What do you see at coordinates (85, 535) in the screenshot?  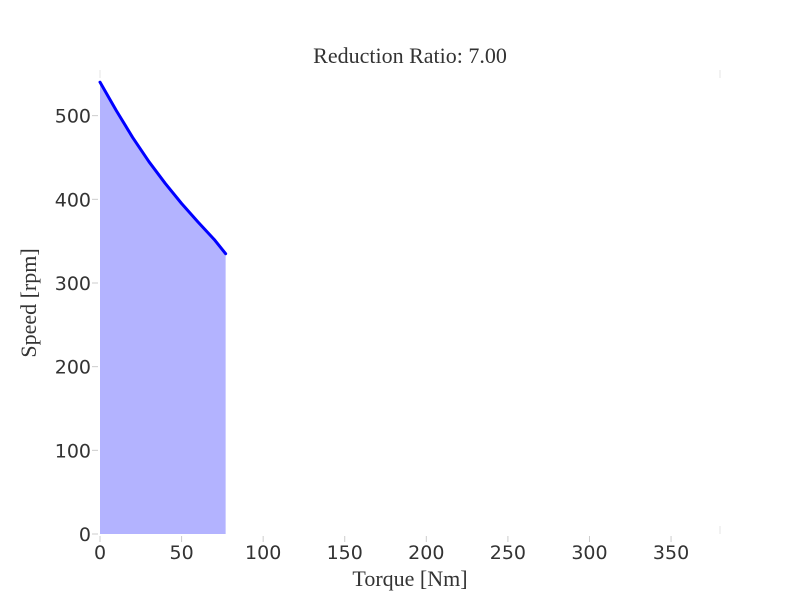 I see `y-tick-label-0: 0` at bounding box center [85, 535].